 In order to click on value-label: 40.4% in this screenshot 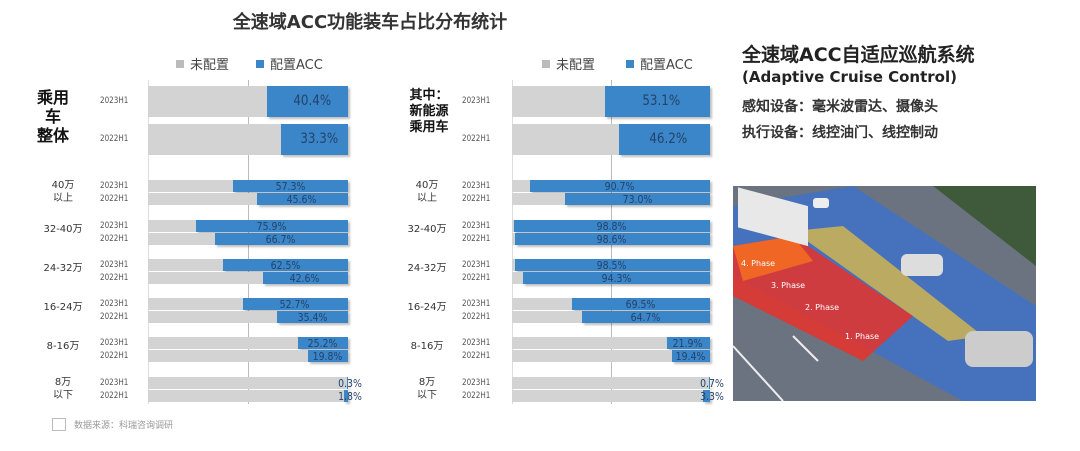, I will do `click(311, 101)`.